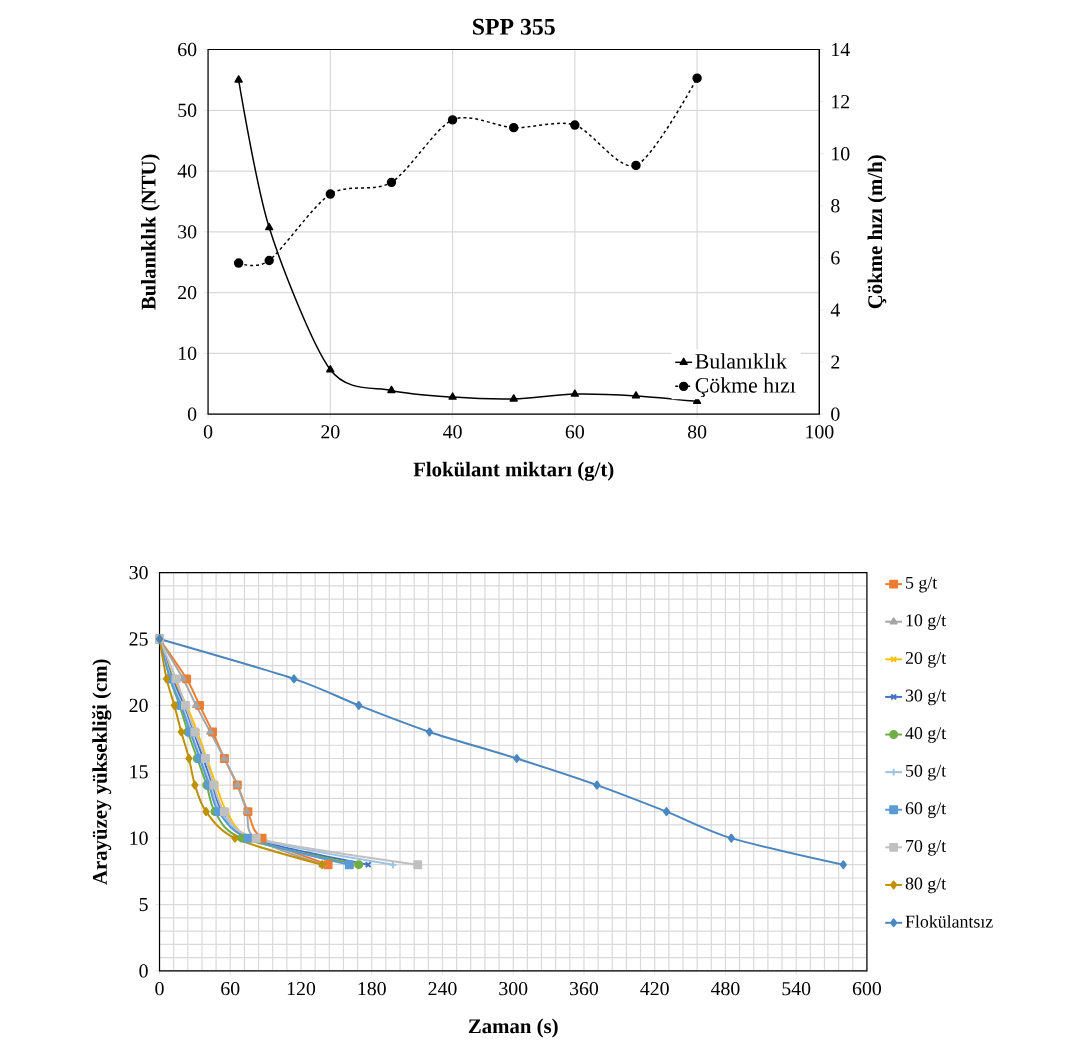  Describe the element at coordinates (143, 904) in the screenshot. I see `y-tick-label: 5` at that location.